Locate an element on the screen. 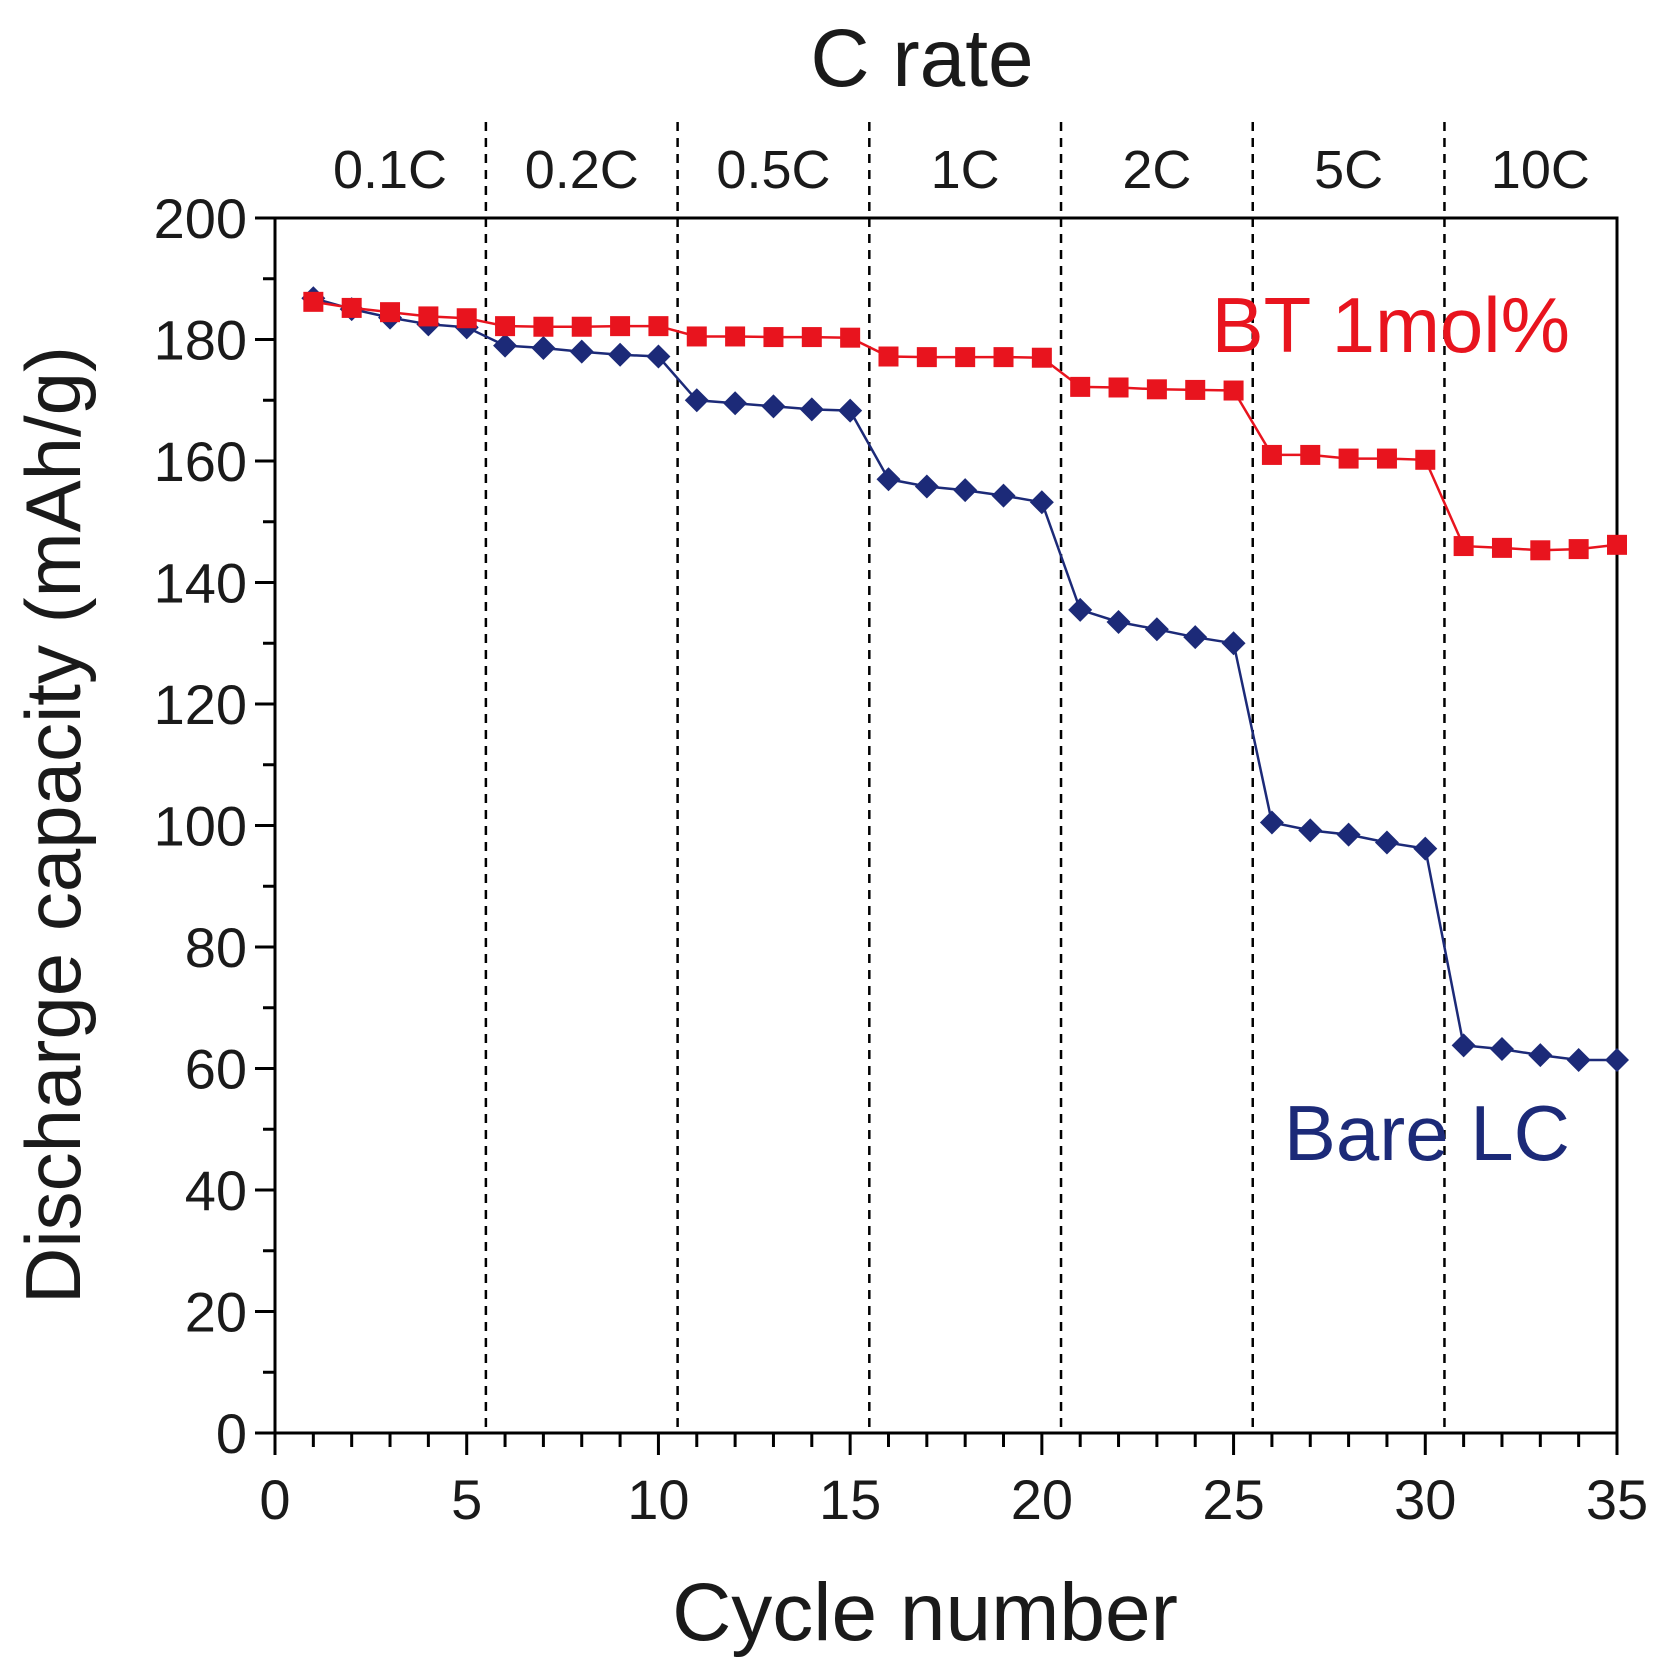 This screenshot has height=1676, width=1664. y-tick-label: 20 is located at coordinates (216, 1312).